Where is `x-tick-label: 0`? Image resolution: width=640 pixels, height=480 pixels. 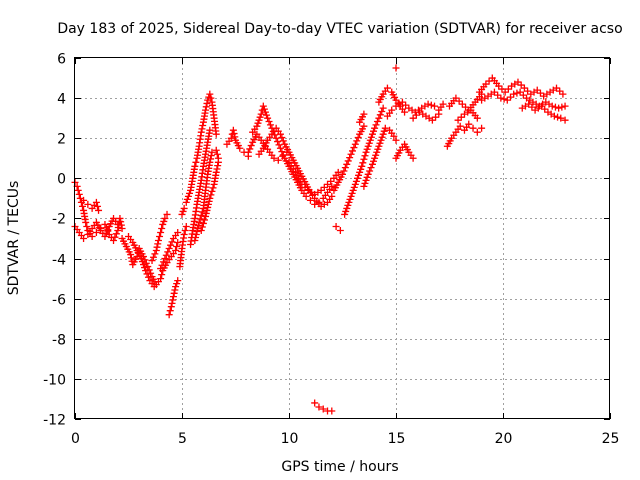 x-tick-label: 0 is located at coordinates (75, 439).